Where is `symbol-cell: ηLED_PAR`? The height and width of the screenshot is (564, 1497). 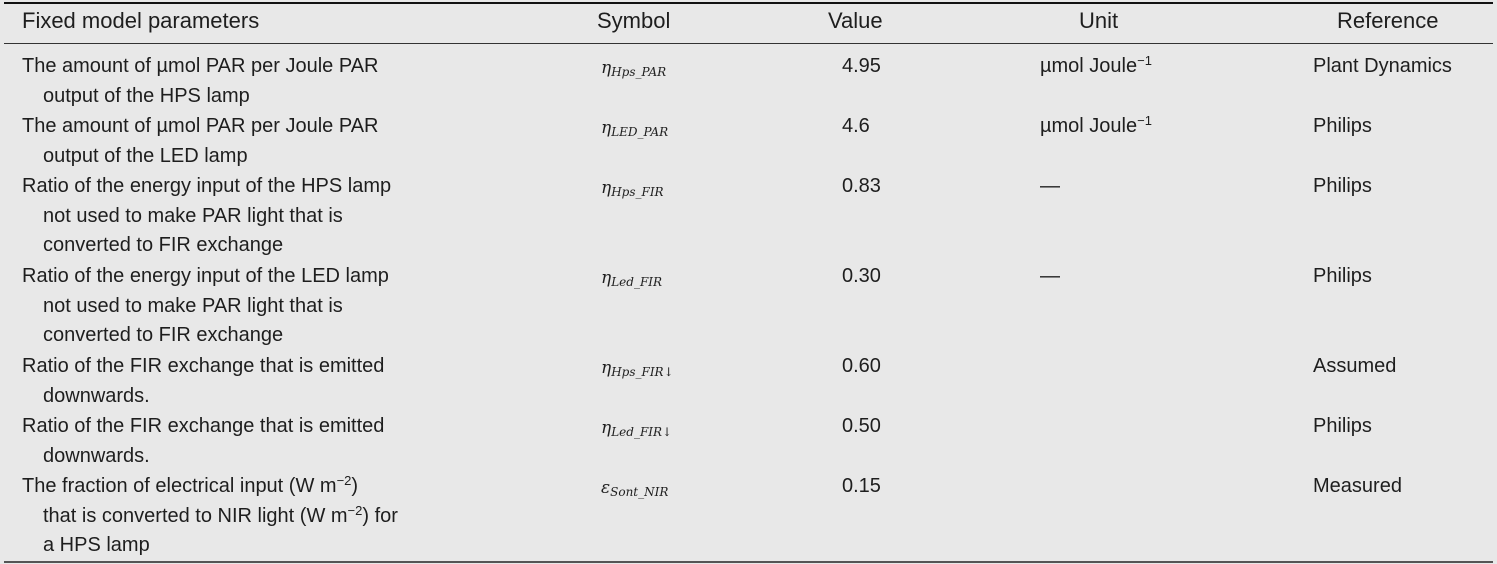 symbol-cell: ηLED_PAR is located at coordinates (634, 130).